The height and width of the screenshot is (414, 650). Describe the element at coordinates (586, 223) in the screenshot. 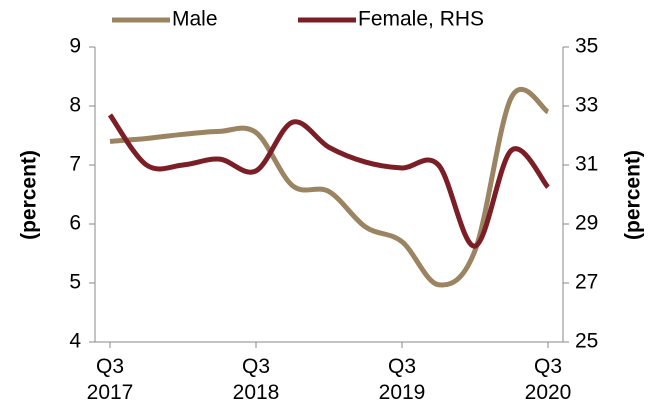

I see `y2-tick-label: 29` at that location.